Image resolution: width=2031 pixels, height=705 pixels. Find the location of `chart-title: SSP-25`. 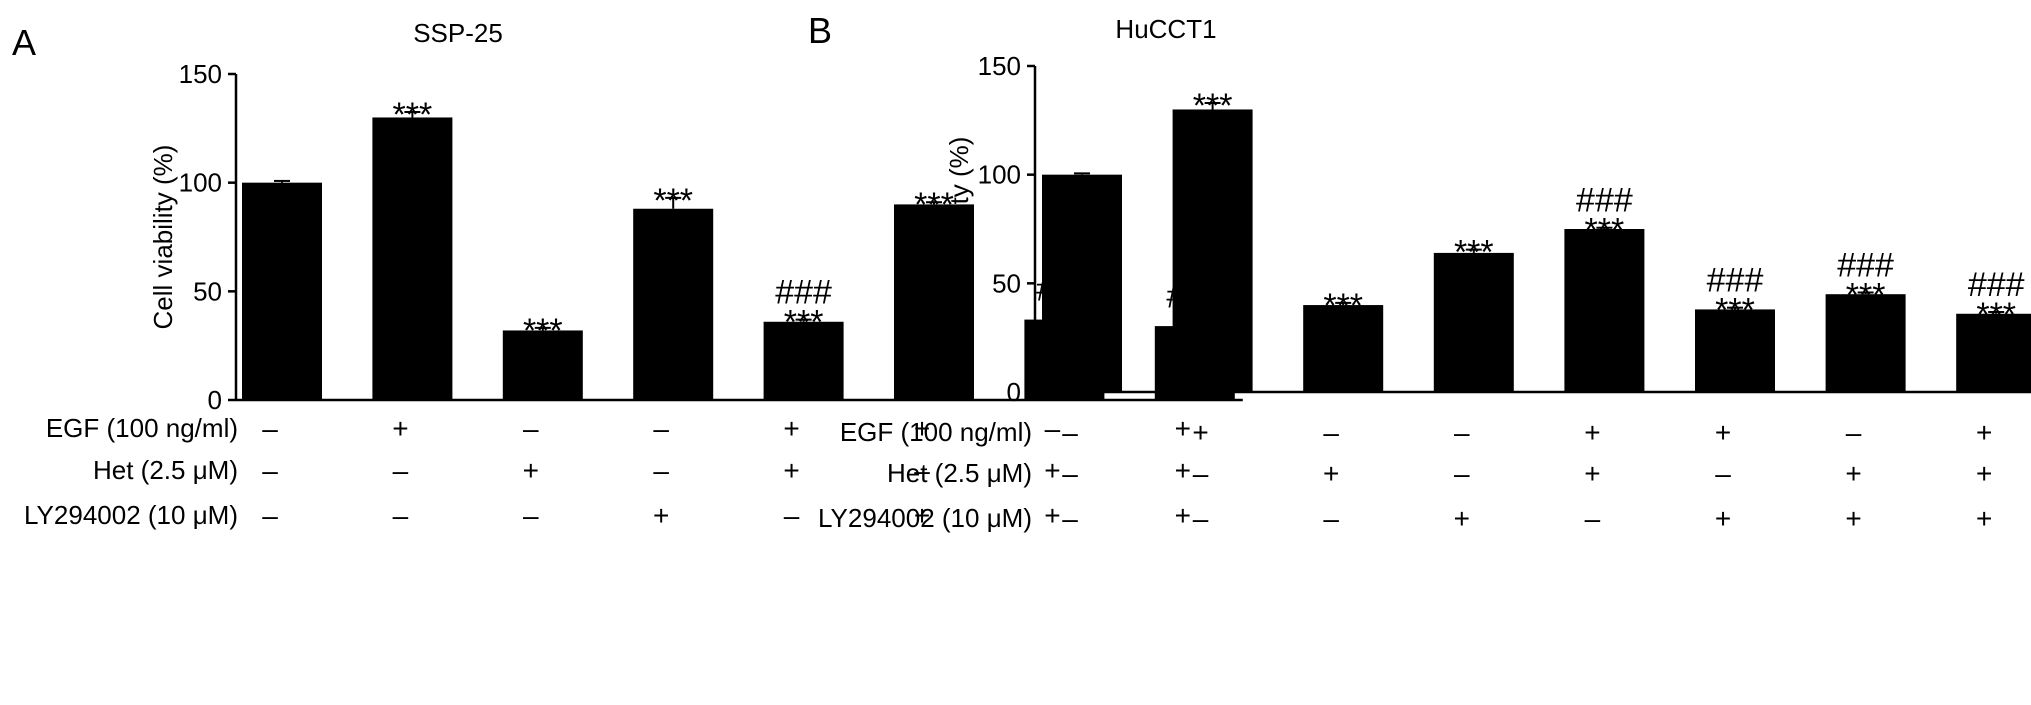

chart-title: SSP-25 is located at coordinates (458, 33).